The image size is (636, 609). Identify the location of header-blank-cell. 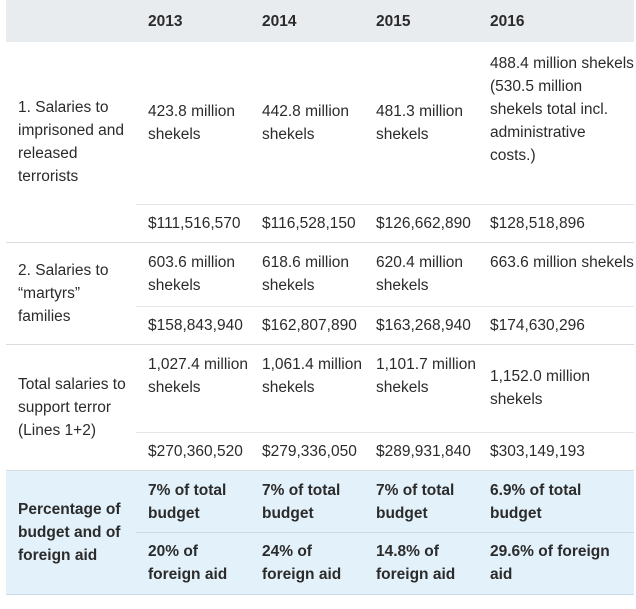
(71, 21).